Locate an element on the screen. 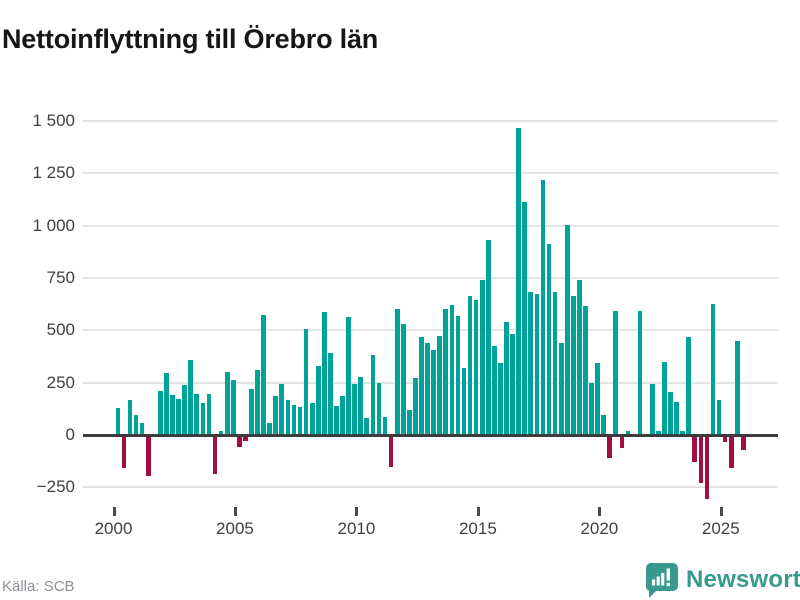 The width and height of the screenshot is (800, 600). x-axis-label: 2015 is located at coordinates (477, 528).